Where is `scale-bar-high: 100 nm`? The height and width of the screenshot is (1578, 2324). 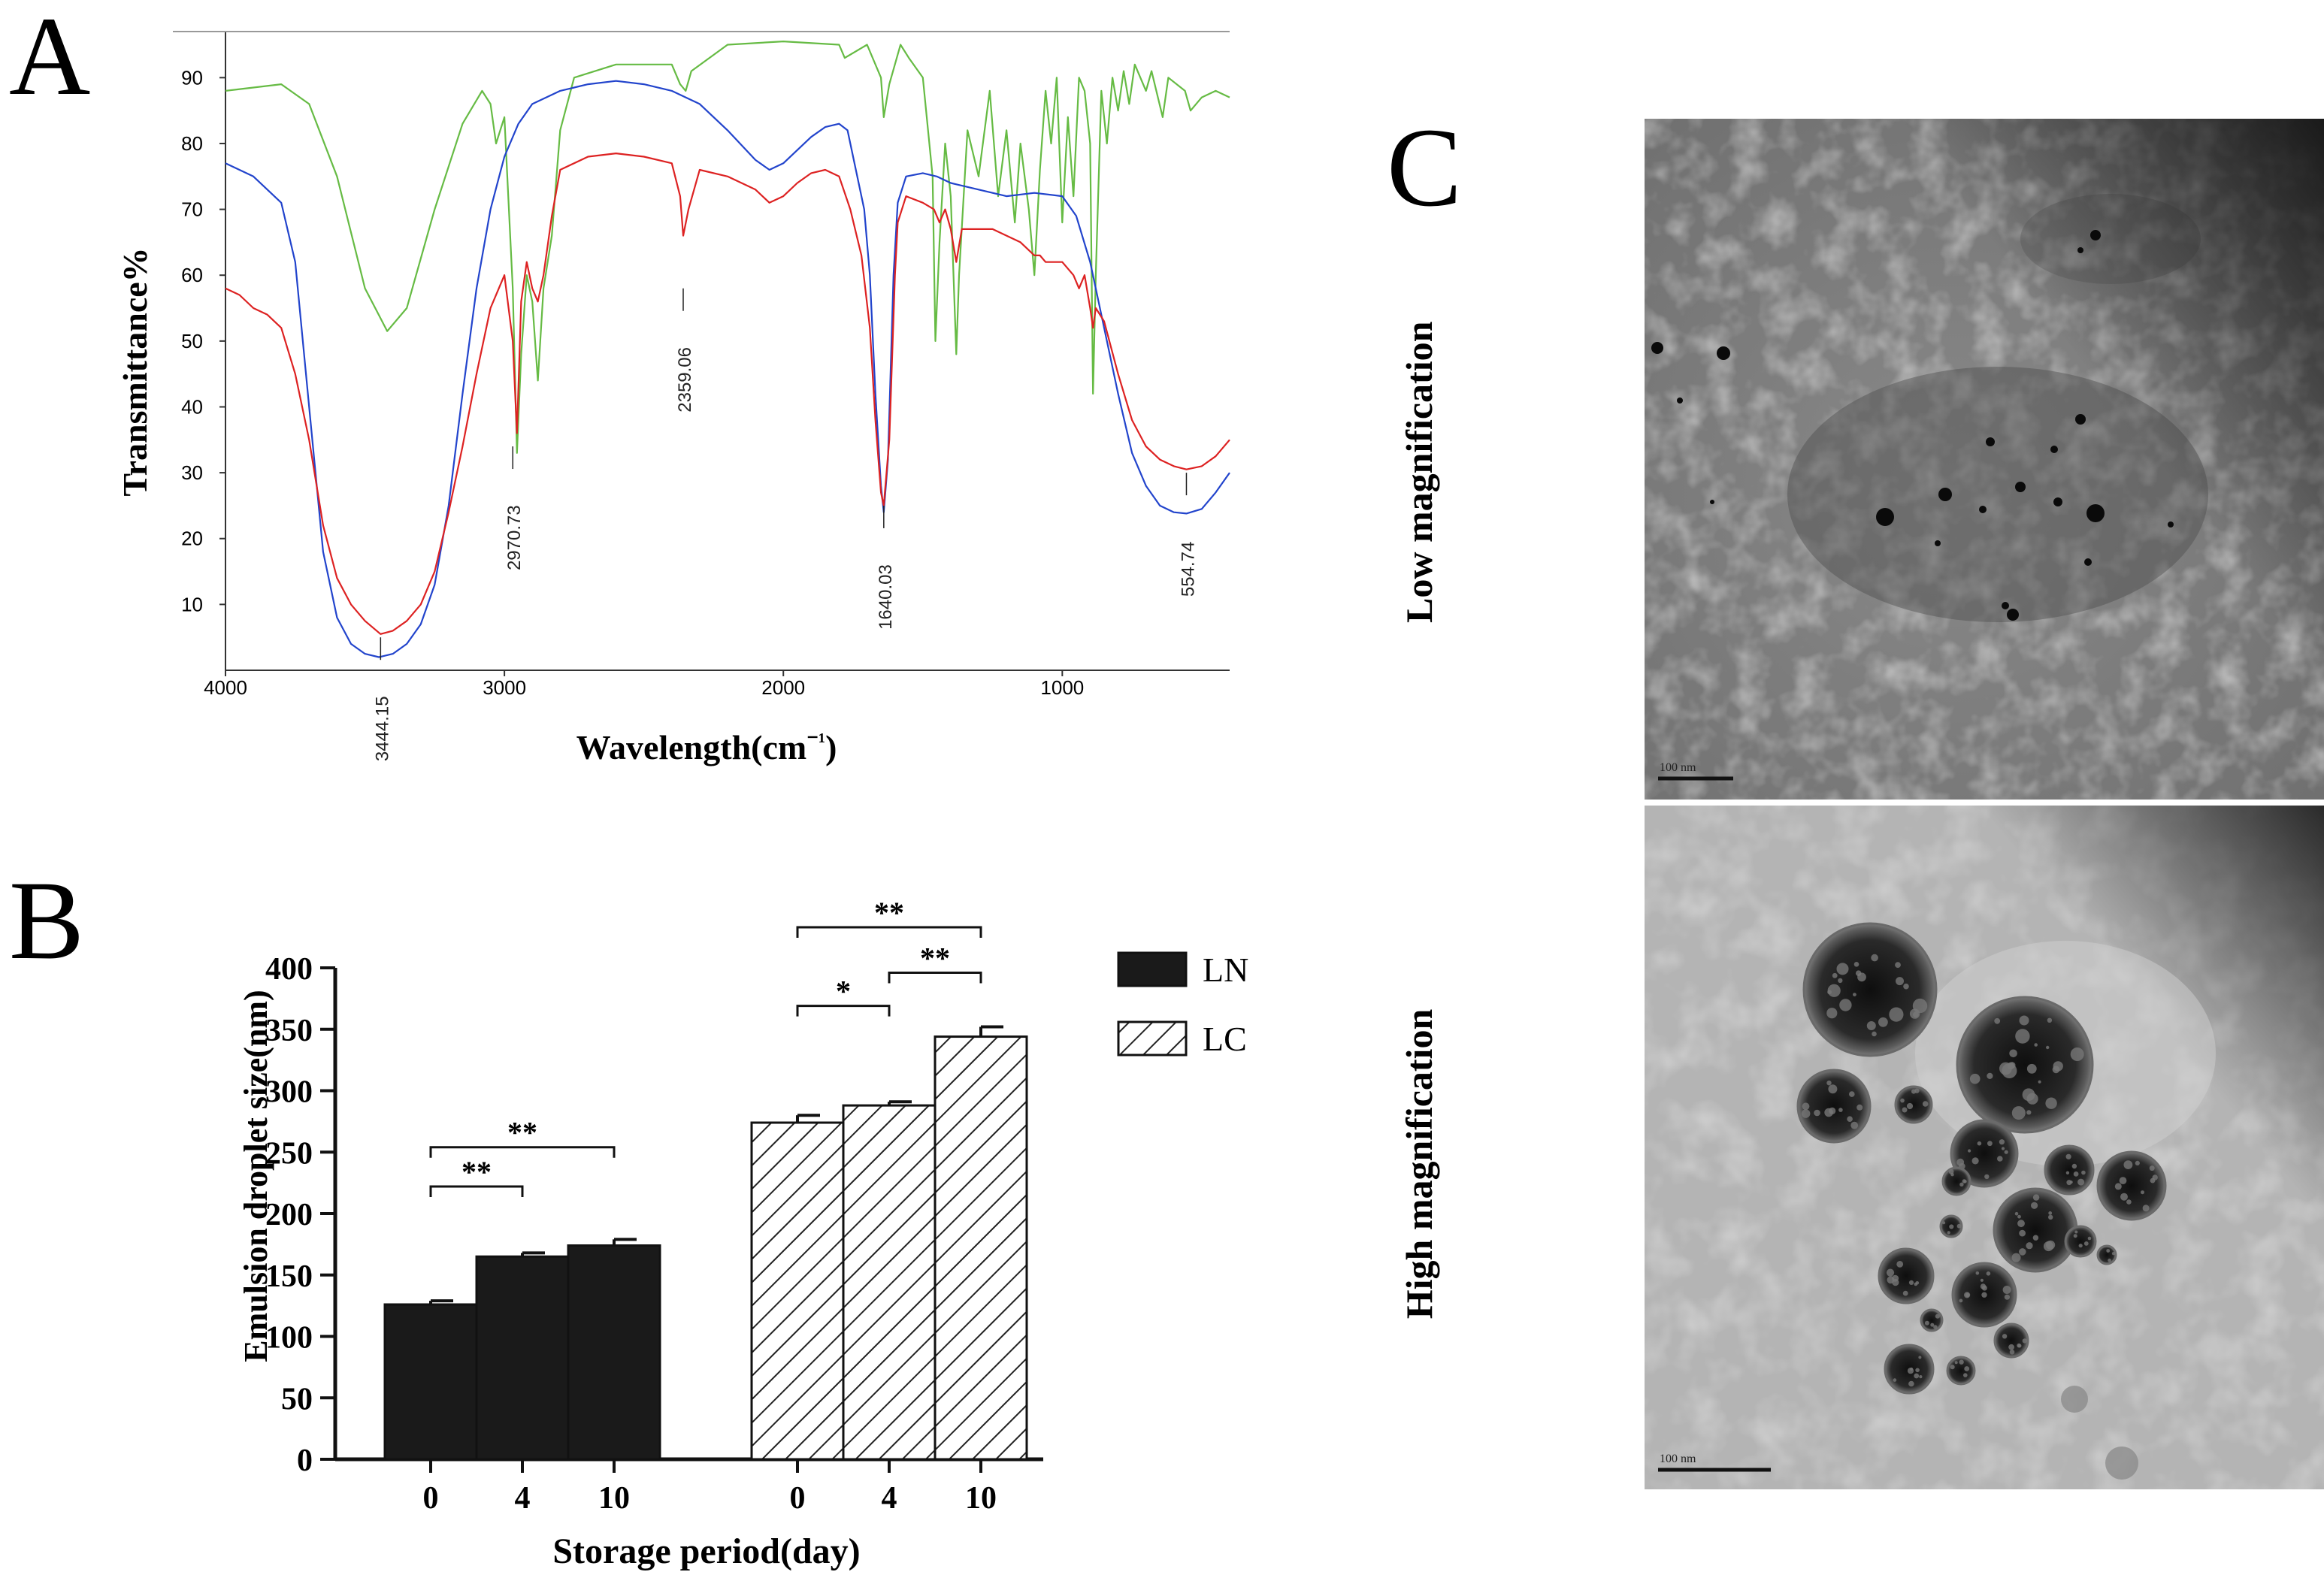
scale-bar-high: 100 nm is located at coordinates (1714, 1463).